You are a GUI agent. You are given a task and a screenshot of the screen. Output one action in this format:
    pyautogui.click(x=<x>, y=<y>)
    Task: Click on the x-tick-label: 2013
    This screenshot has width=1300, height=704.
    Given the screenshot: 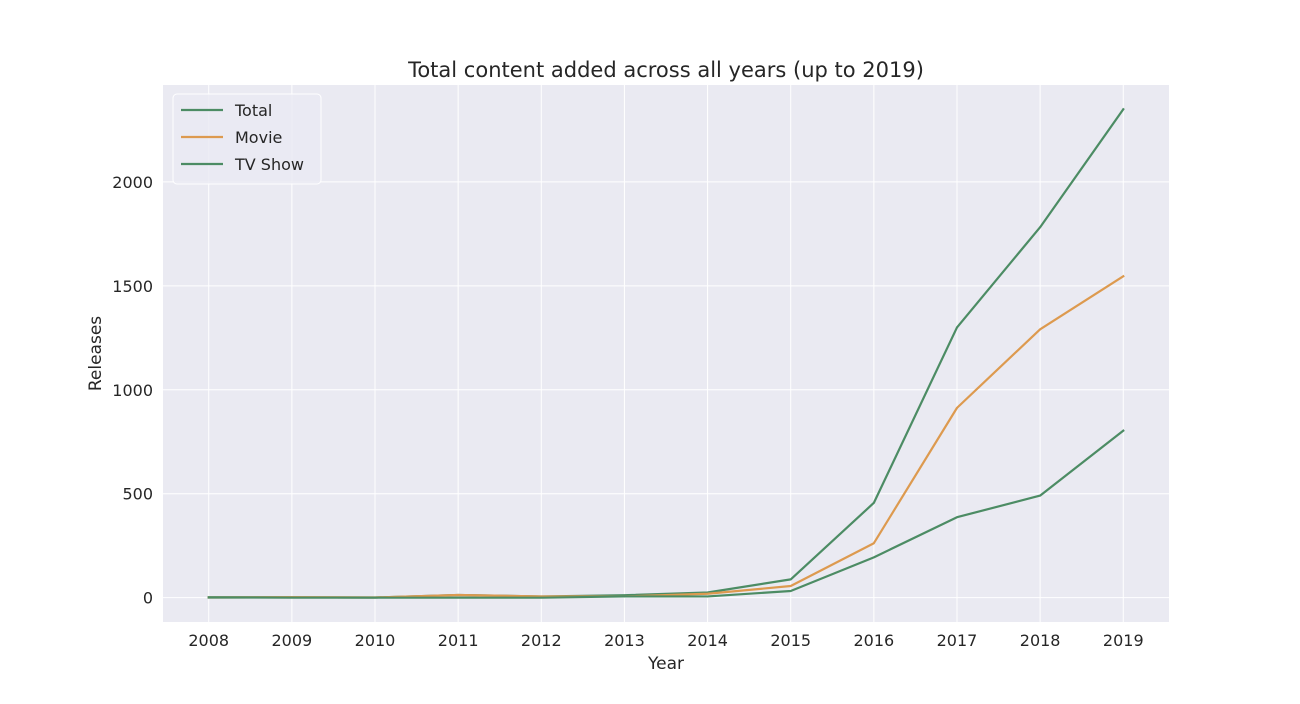 What is the action you would take?
    pyautogui.click(x=624, y=640)
    